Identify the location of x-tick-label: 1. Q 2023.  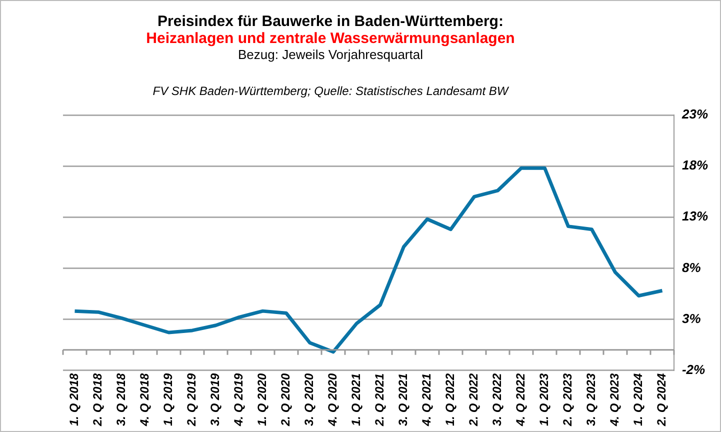
(544, 399).